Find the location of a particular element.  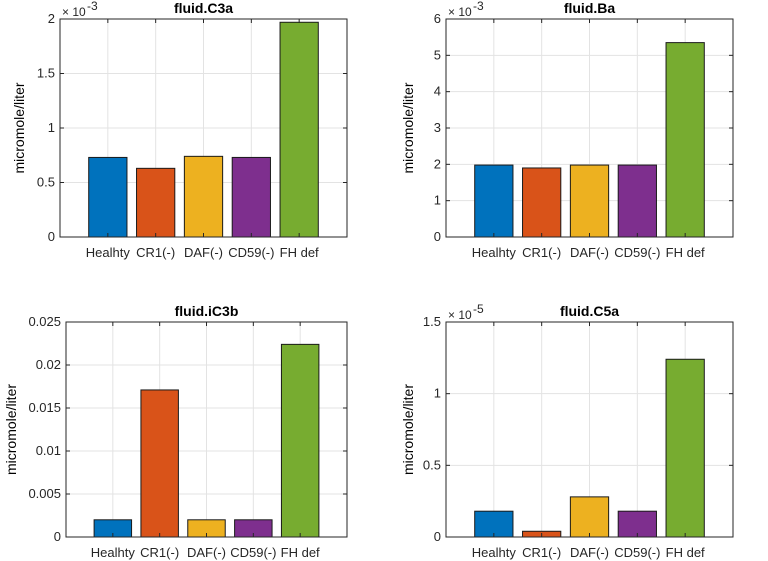

y-tick-label: 5 is located at coordinates (437, 54).